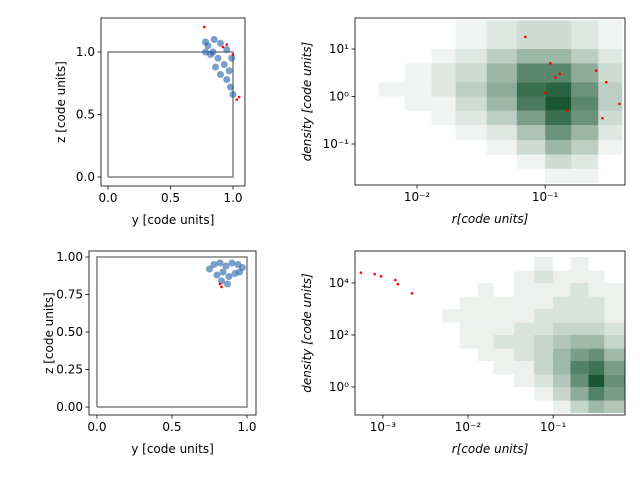 The width and height of the screenshot is (640, 480). Describe the element at coordinates (69, 332) in the screenshot. I see `y-tick-label: 0.50` at that location.